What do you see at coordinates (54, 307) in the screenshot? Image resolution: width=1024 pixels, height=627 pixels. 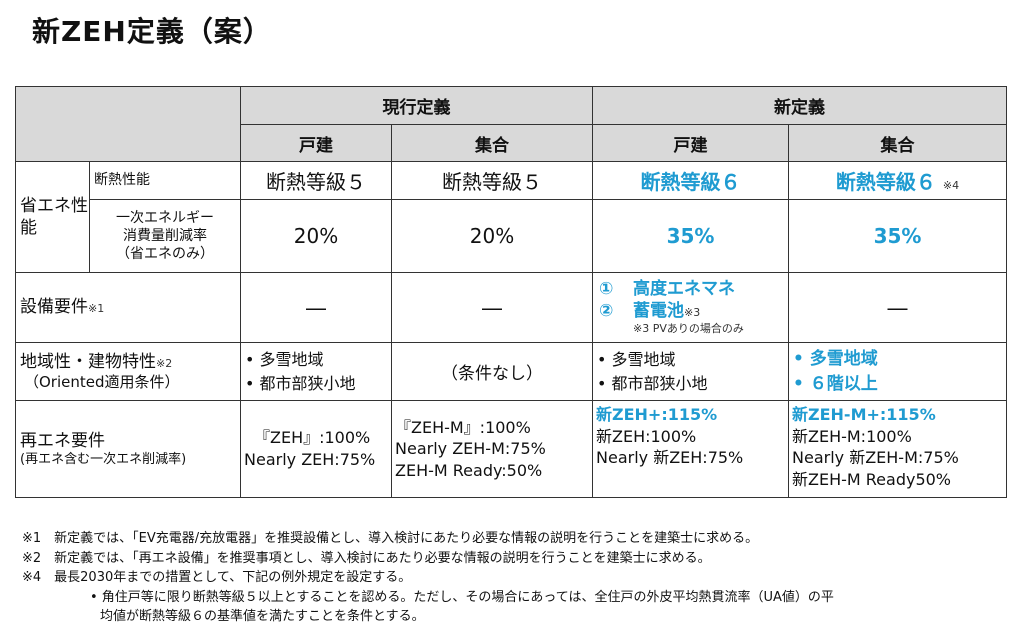 I see `equipment-label-text: 設備要件` at bounding box center [54, 307].